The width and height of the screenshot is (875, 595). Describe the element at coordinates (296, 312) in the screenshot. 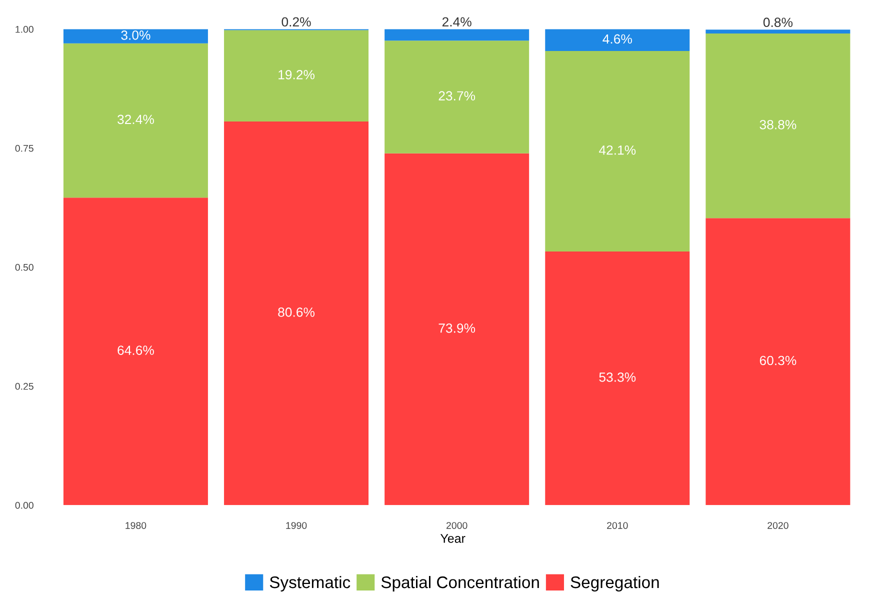

I see `data-label: 80.6%` at that location.